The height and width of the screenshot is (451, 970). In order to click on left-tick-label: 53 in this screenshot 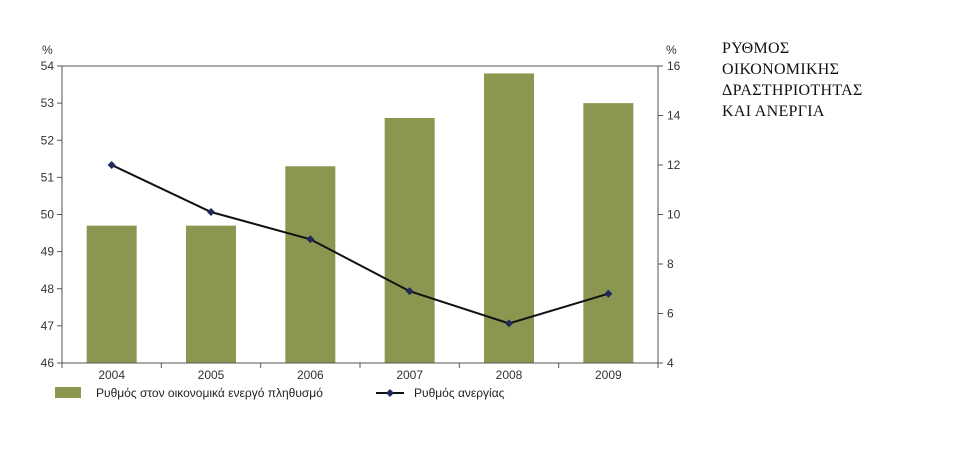, I will do `click(48, 103)`.